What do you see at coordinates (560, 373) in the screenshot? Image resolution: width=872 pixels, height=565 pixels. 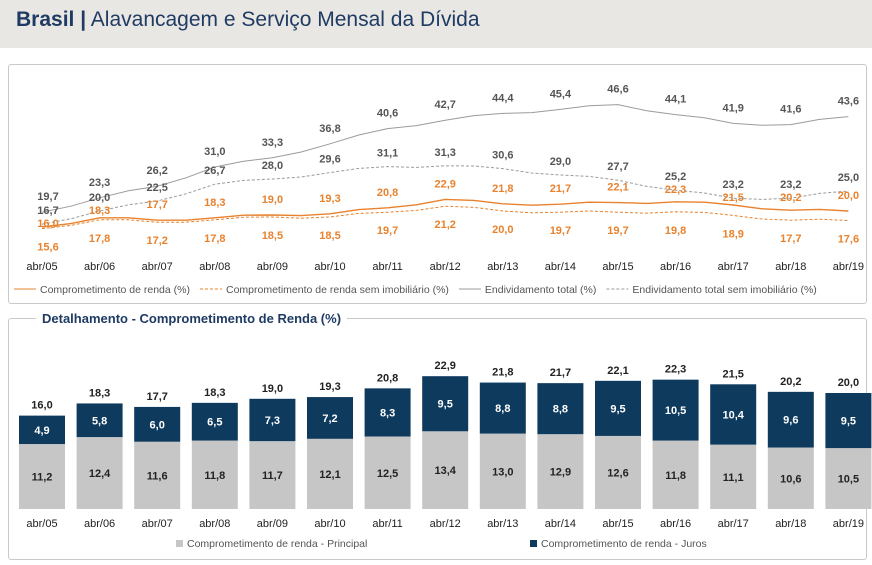 I see `bar-total-label: 21,7` at bounding box center [560, 373].